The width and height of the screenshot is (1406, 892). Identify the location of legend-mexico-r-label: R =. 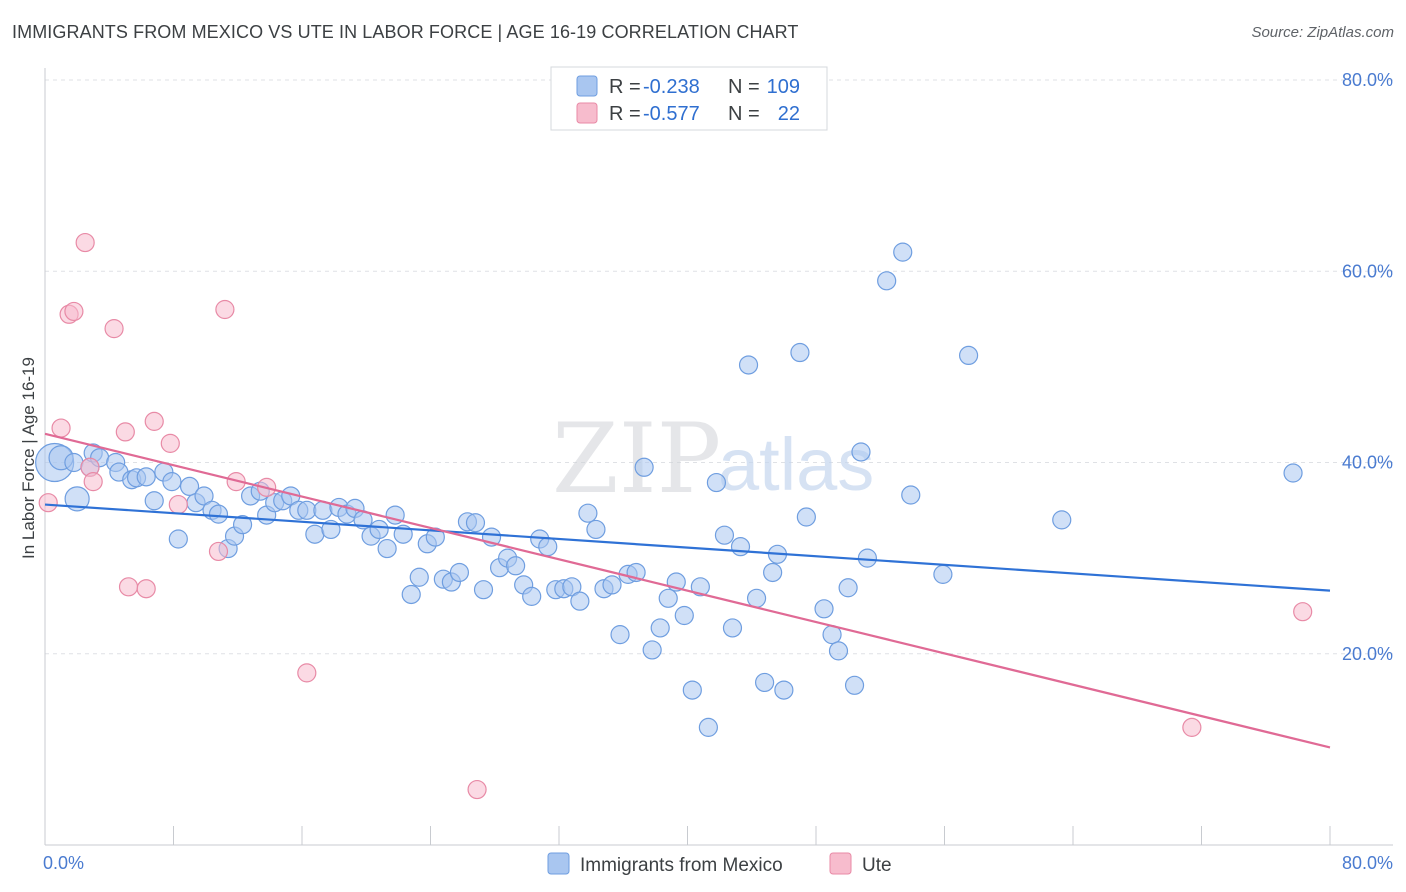
(625, 87).